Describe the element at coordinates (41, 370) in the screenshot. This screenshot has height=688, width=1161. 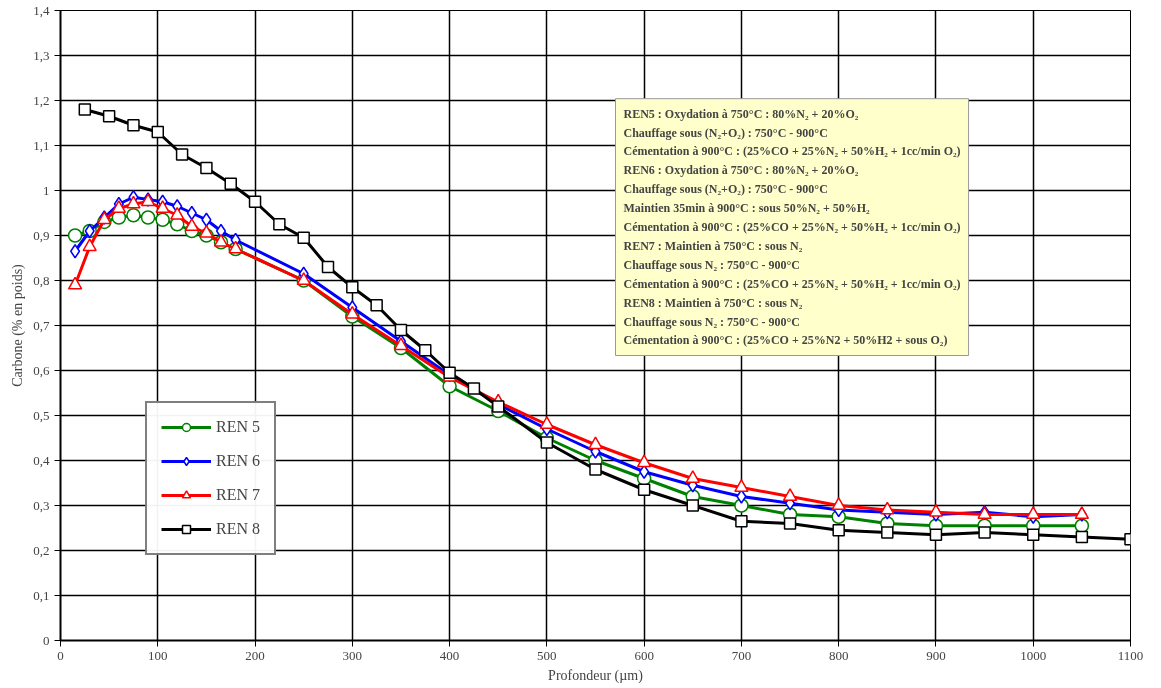
I see `y-tick-label: 0,6` at that location.